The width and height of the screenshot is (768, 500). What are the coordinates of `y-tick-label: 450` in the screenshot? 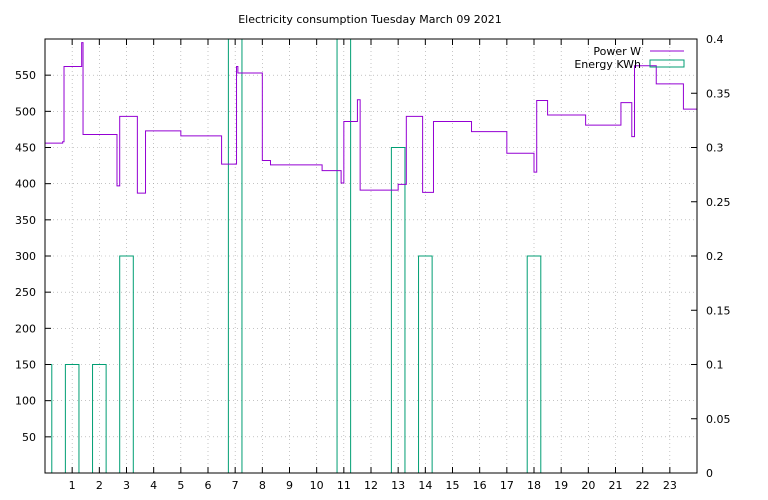 It's located at (25, 148).